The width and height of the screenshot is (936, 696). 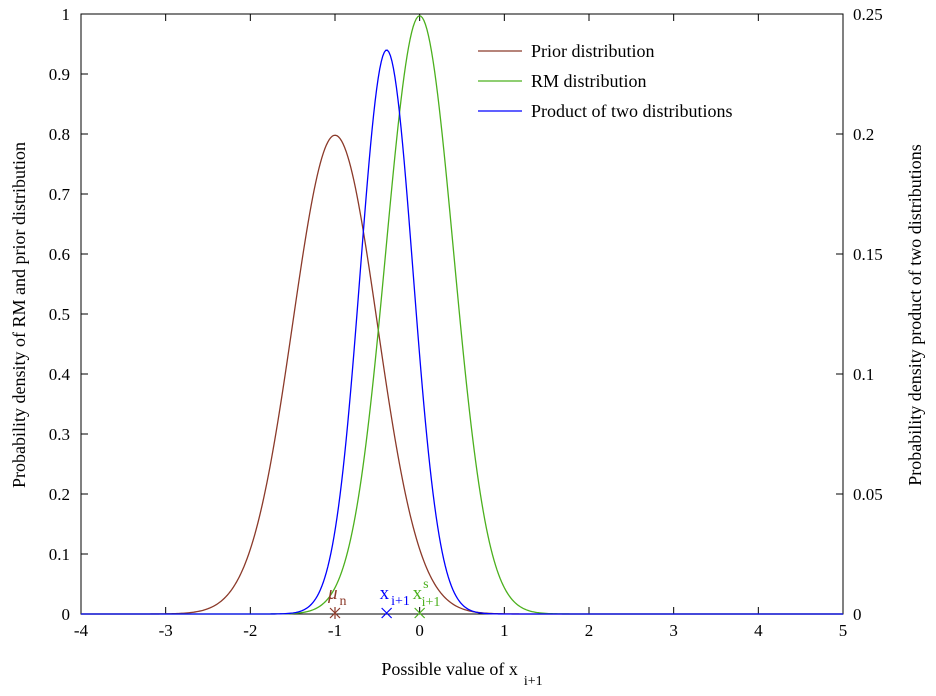 What do you see at coordinates (863, 134) in the screenshot?
I see `y-right-tick-label: 0.2` at bounding box center [863, 134].